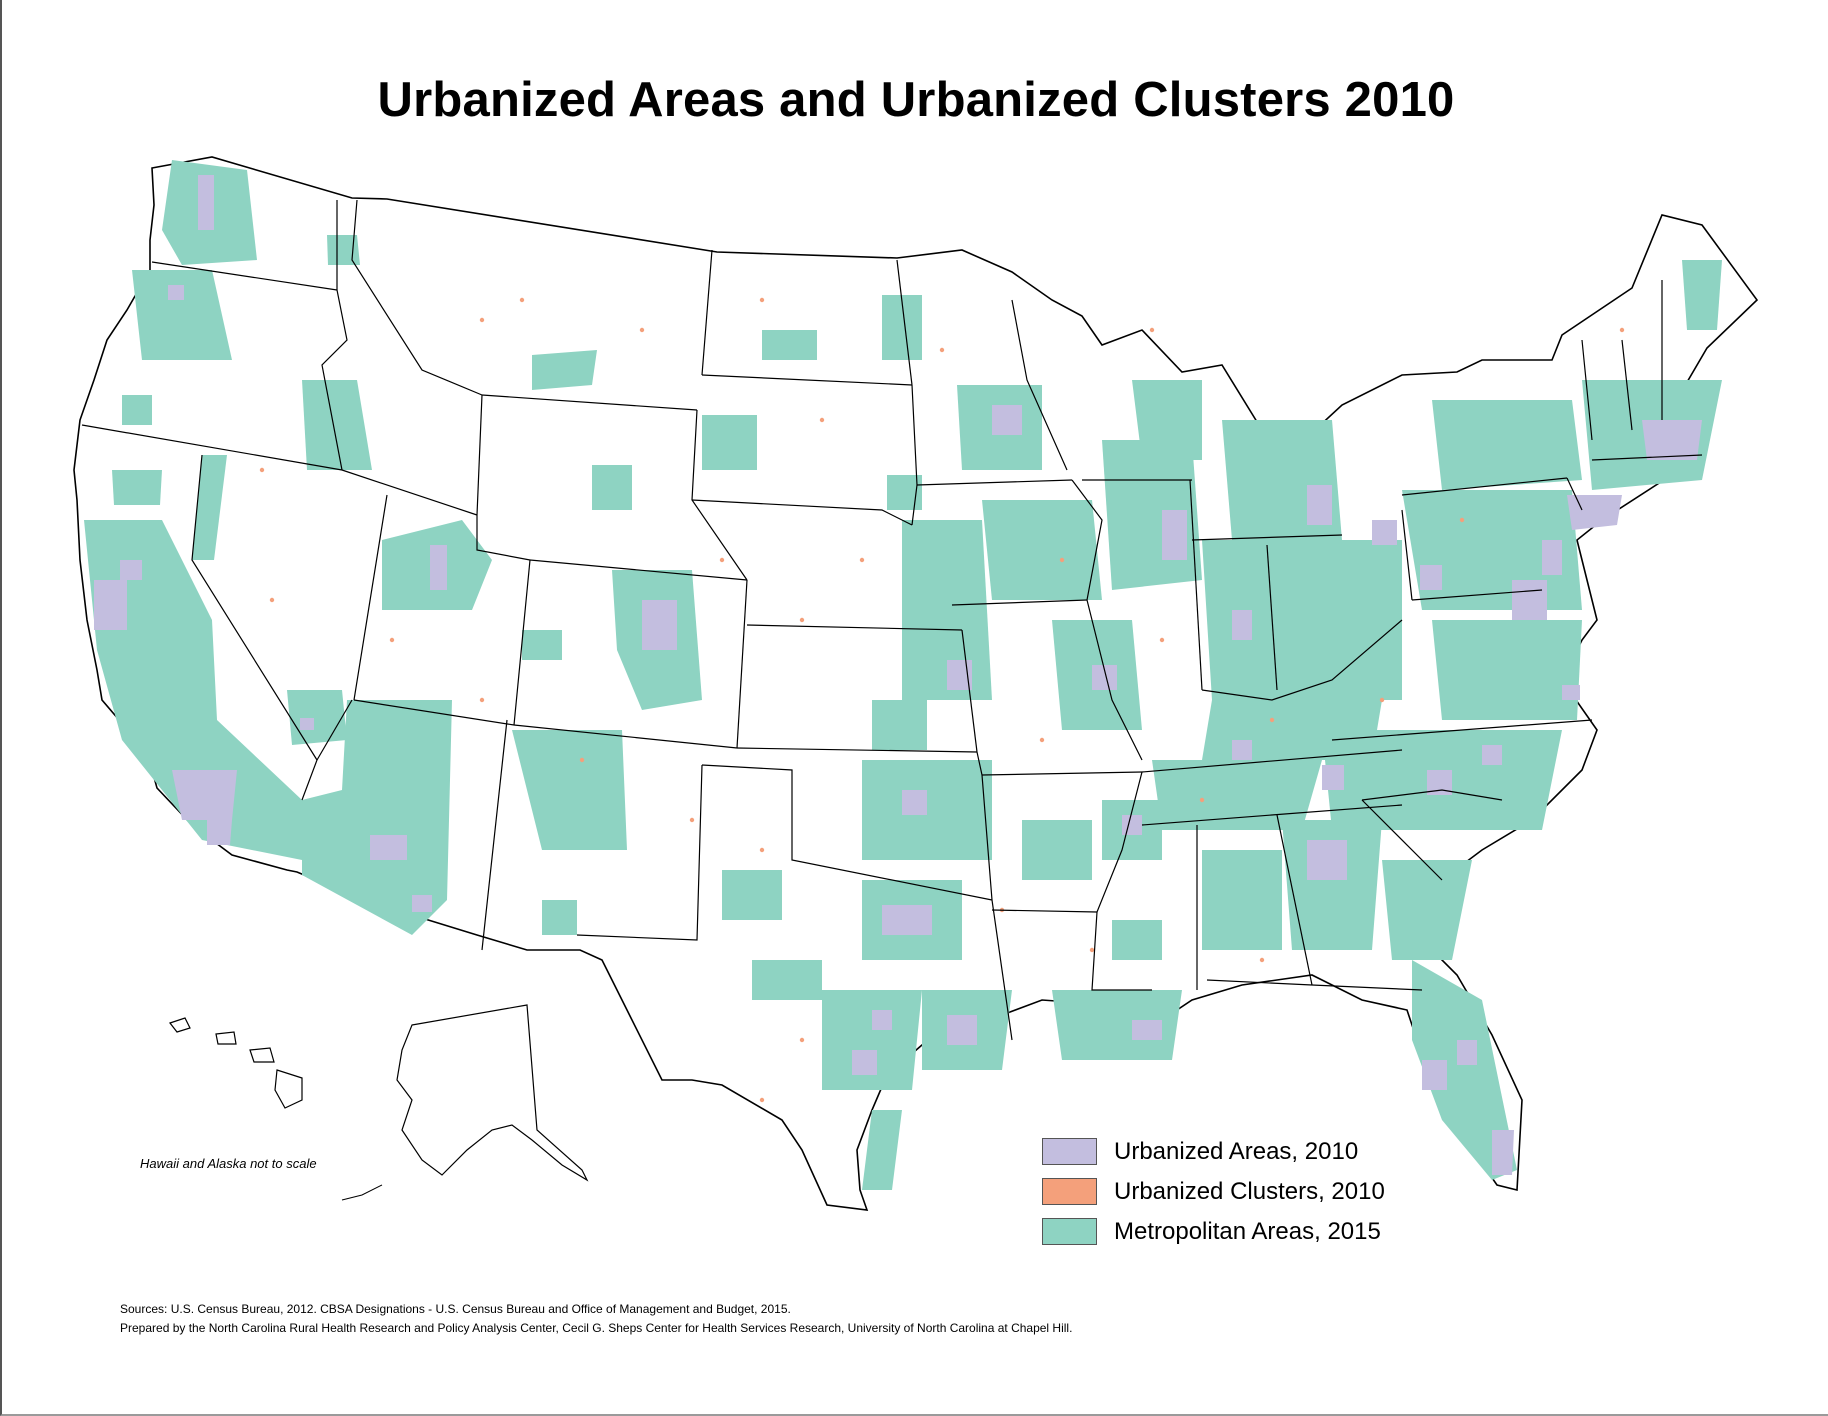 The image size is (1828, 1416). What do you see at coordinates (1019, 602) in the screenshot?
I see `border-ia-mo` at bounding box center [1019, 602].